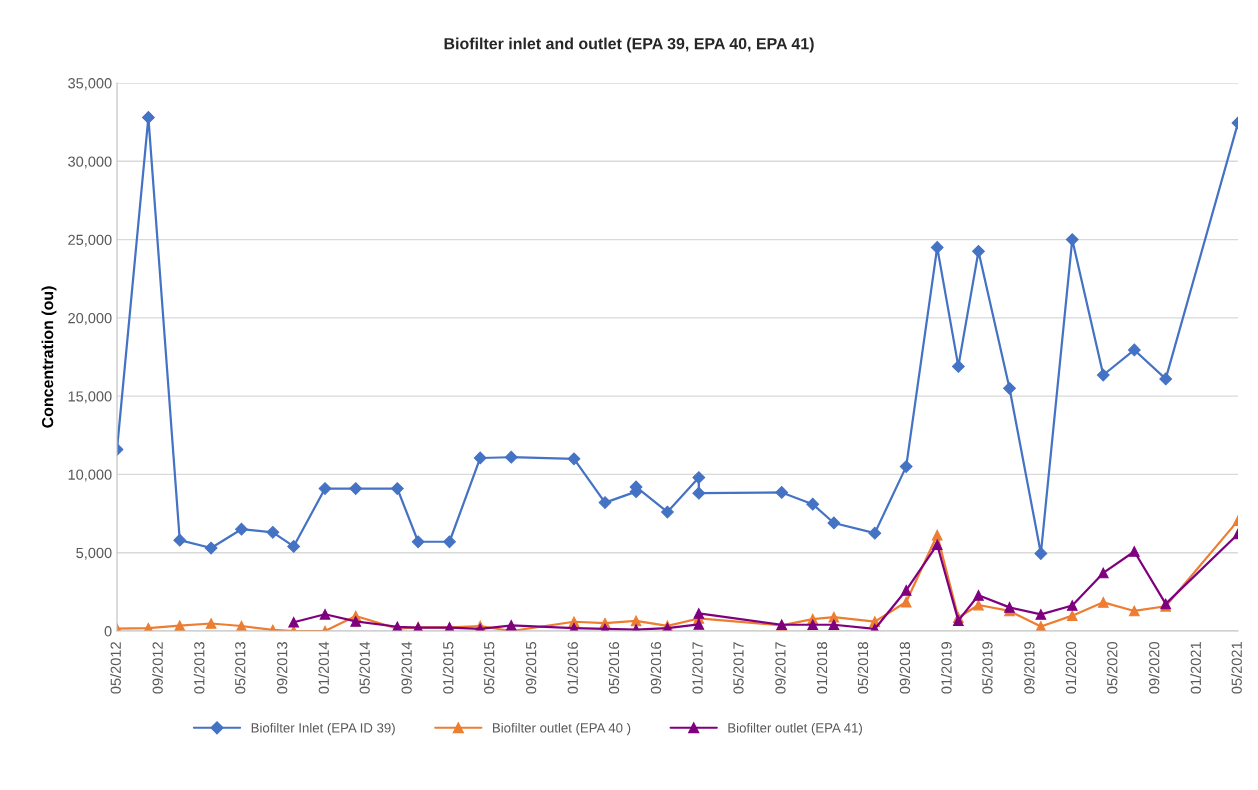  Describe the element at coordinates (572, 668) in the screenshot. I see `x-tick-label: 01/2016` at that location.